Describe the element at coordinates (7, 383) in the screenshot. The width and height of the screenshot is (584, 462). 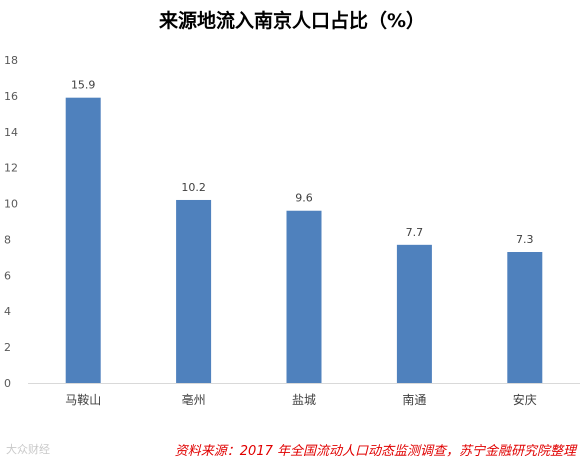
I see `y-tick-label: 0` at that location.